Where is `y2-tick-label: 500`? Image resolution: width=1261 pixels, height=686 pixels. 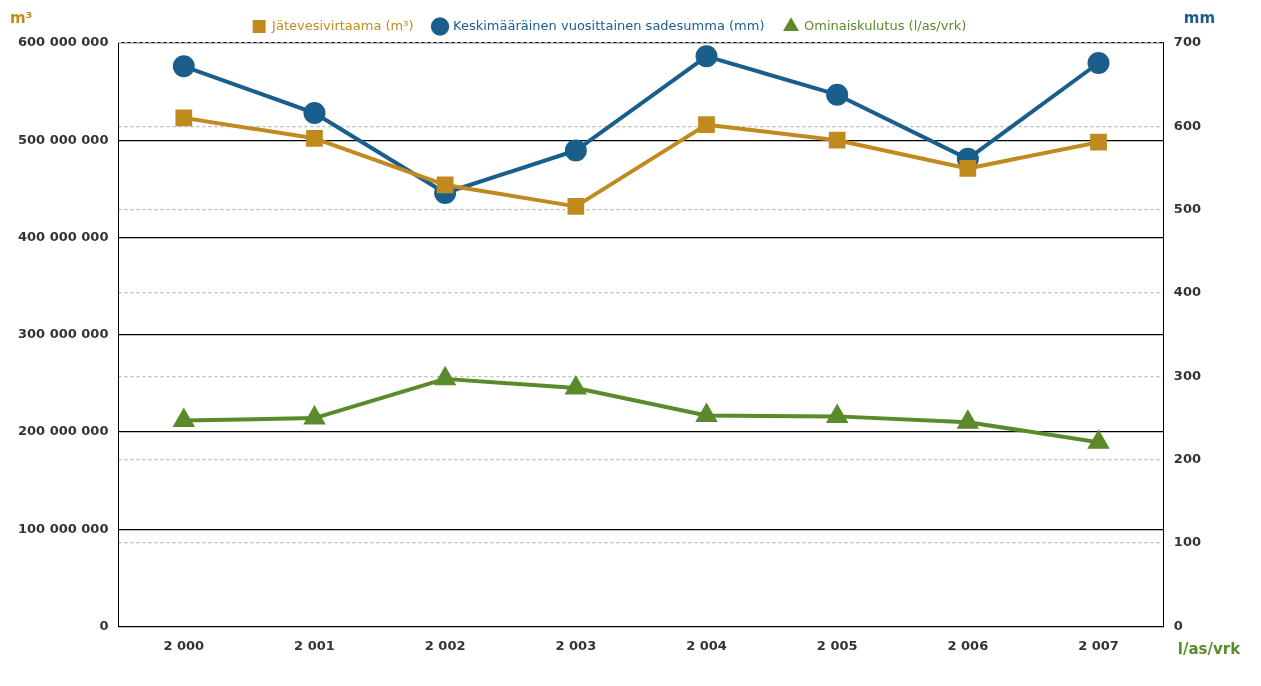
y2-tick-label: 500 is located at coordinates (1187, 209).